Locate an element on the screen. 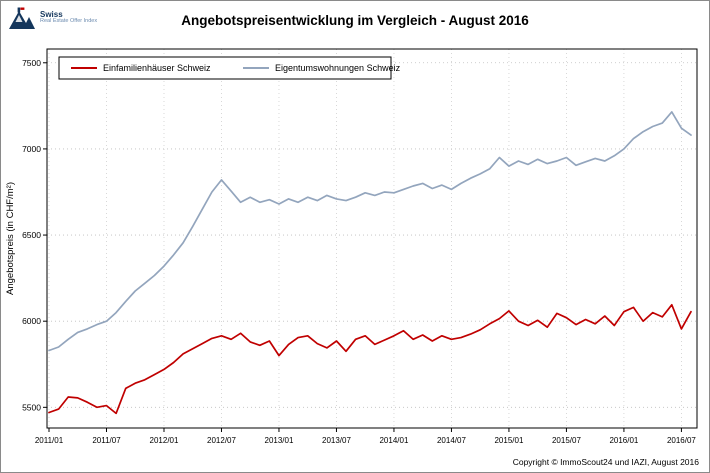 The width and height of the screenshot is (710, 473). x-tick-label: 2016/01 is located at coordinates (623, 440).